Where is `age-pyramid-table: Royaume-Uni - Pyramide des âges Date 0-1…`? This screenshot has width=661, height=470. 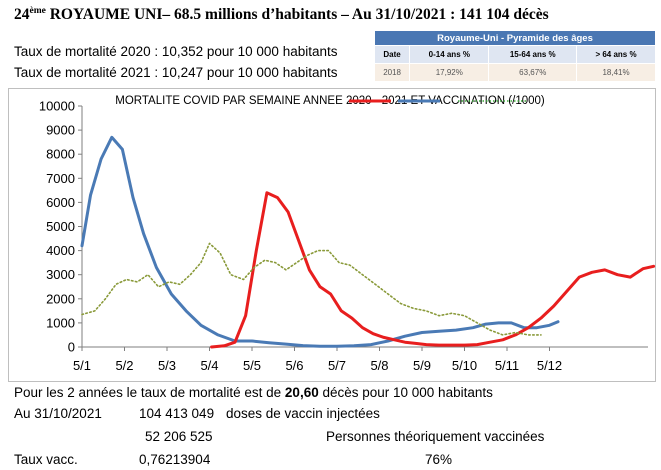 age-pyramid-table: Royaume-Uni - Pyramide des âges Date 0-1… is located at coordinates (514, 56).